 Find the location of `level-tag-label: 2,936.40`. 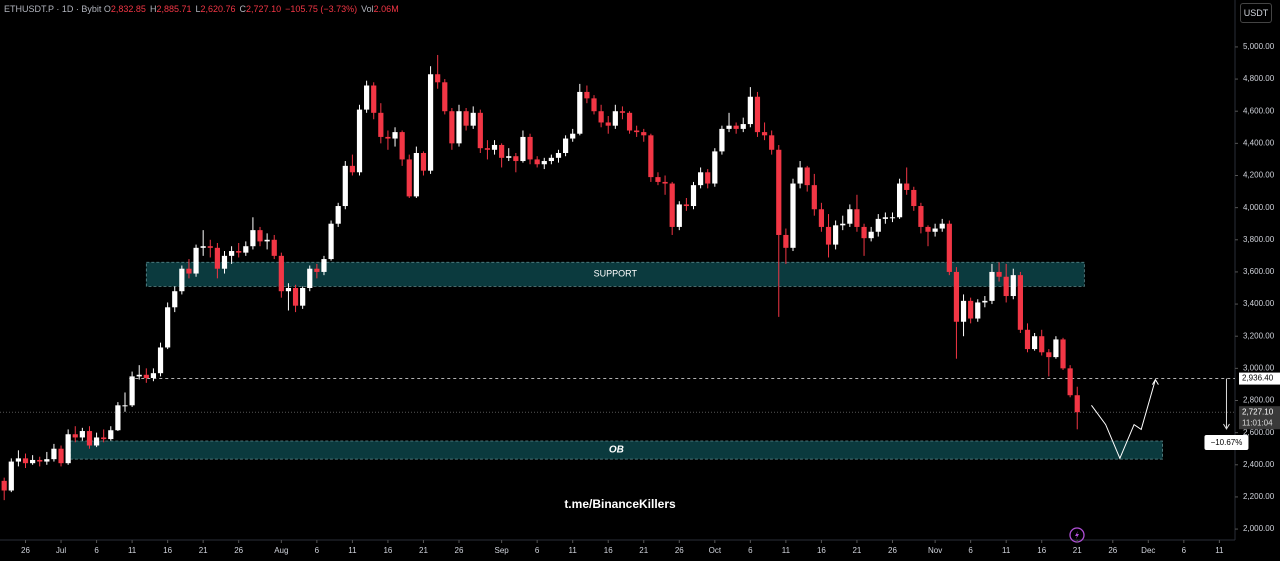

level-tag-label: 2,936.40 is located at coordinates (1258, 378).